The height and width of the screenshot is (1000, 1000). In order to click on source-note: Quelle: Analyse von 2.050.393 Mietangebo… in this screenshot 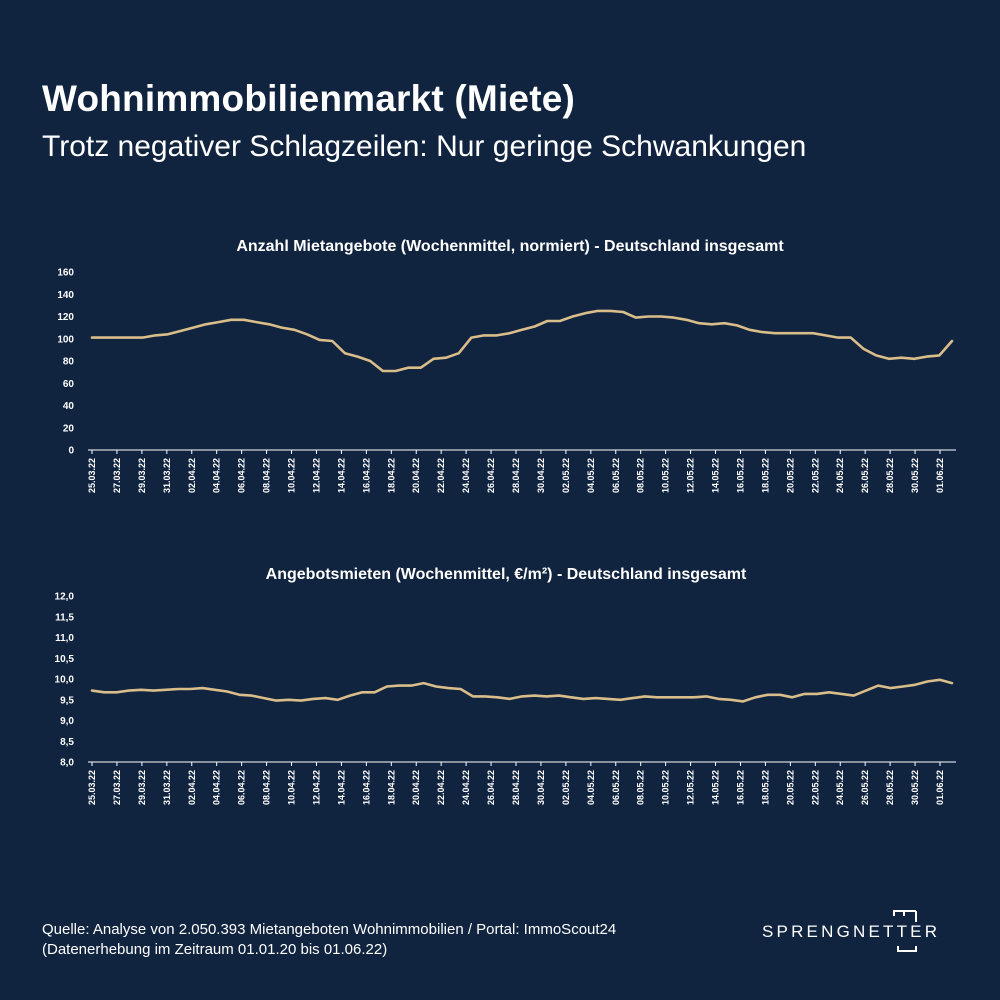, I will do `click(329, 940)`.